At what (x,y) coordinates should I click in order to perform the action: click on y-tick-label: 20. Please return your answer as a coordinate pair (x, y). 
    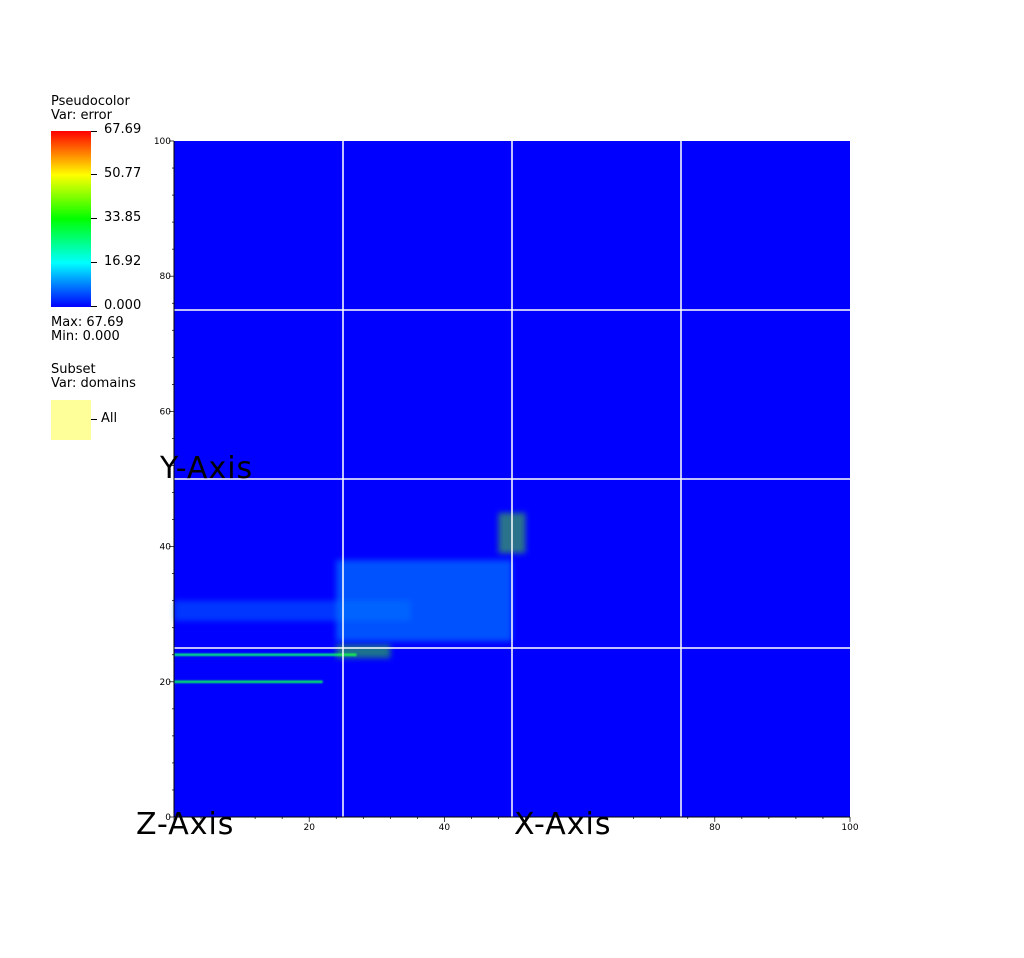
    Looking at the image, I should click on (166, 683).